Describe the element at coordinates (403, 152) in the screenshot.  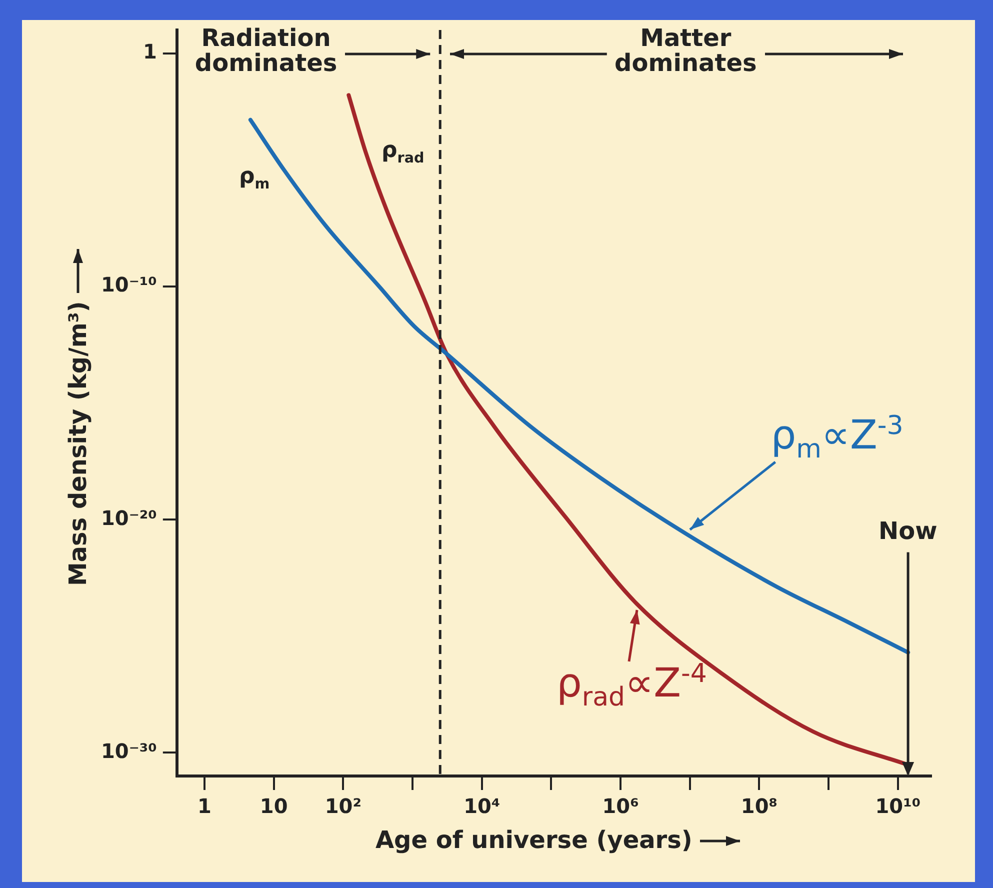
I see `series-label: ρ$_{rad}$` at that location.